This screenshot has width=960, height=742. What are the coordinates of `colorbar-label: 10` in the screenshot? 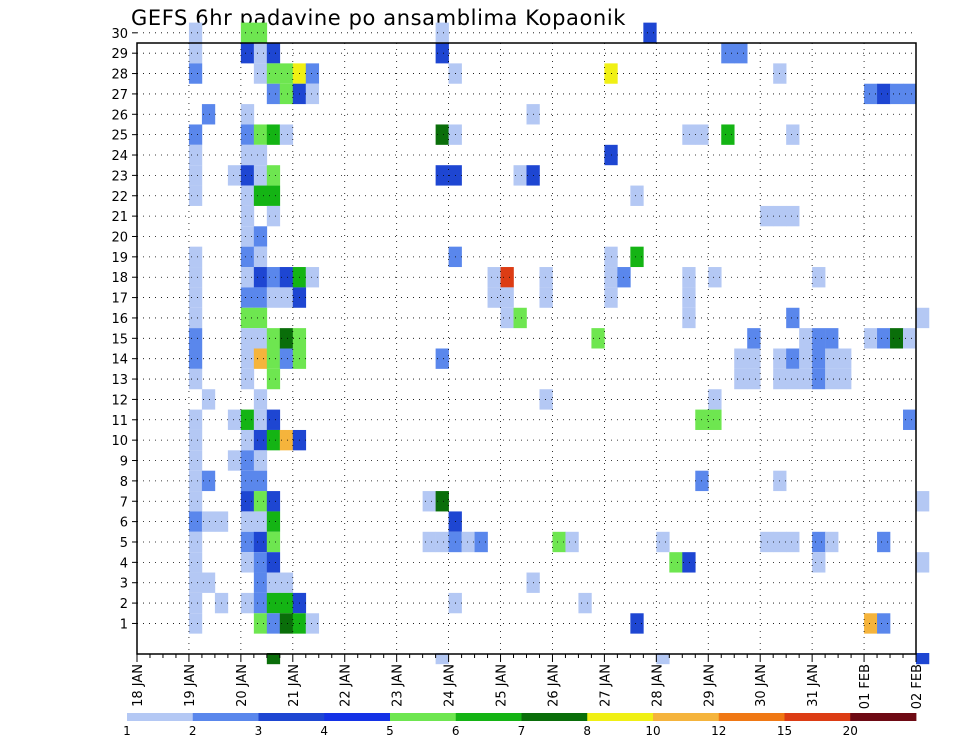 It's located at (652, 731).